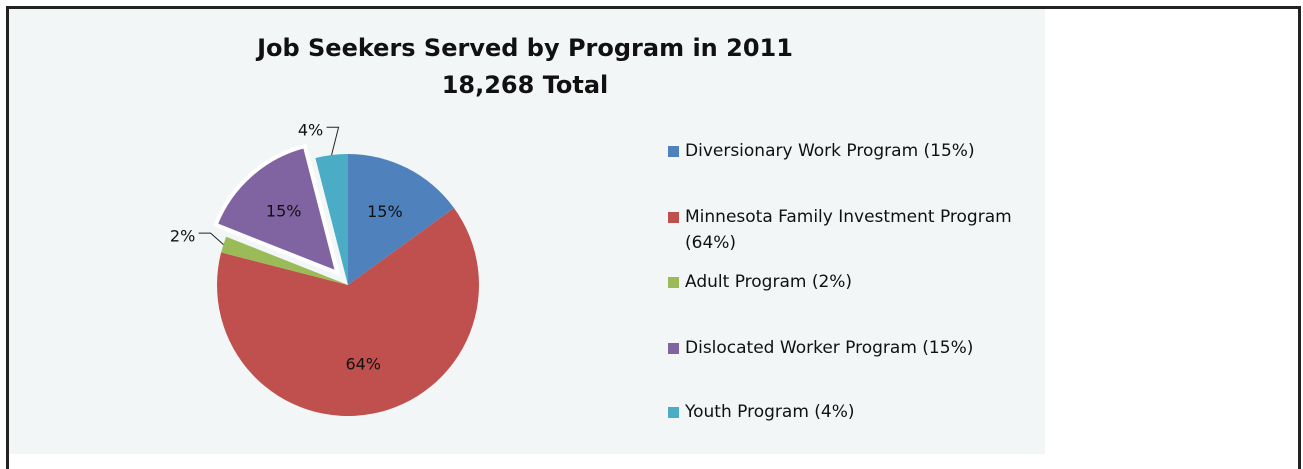 Image resolution: width=1303 pixels, height=469 pixels. What do you see at coordinates (333, 141) in the screenshot?
I see `leader-line-youth` at bounding box center [333, 141].